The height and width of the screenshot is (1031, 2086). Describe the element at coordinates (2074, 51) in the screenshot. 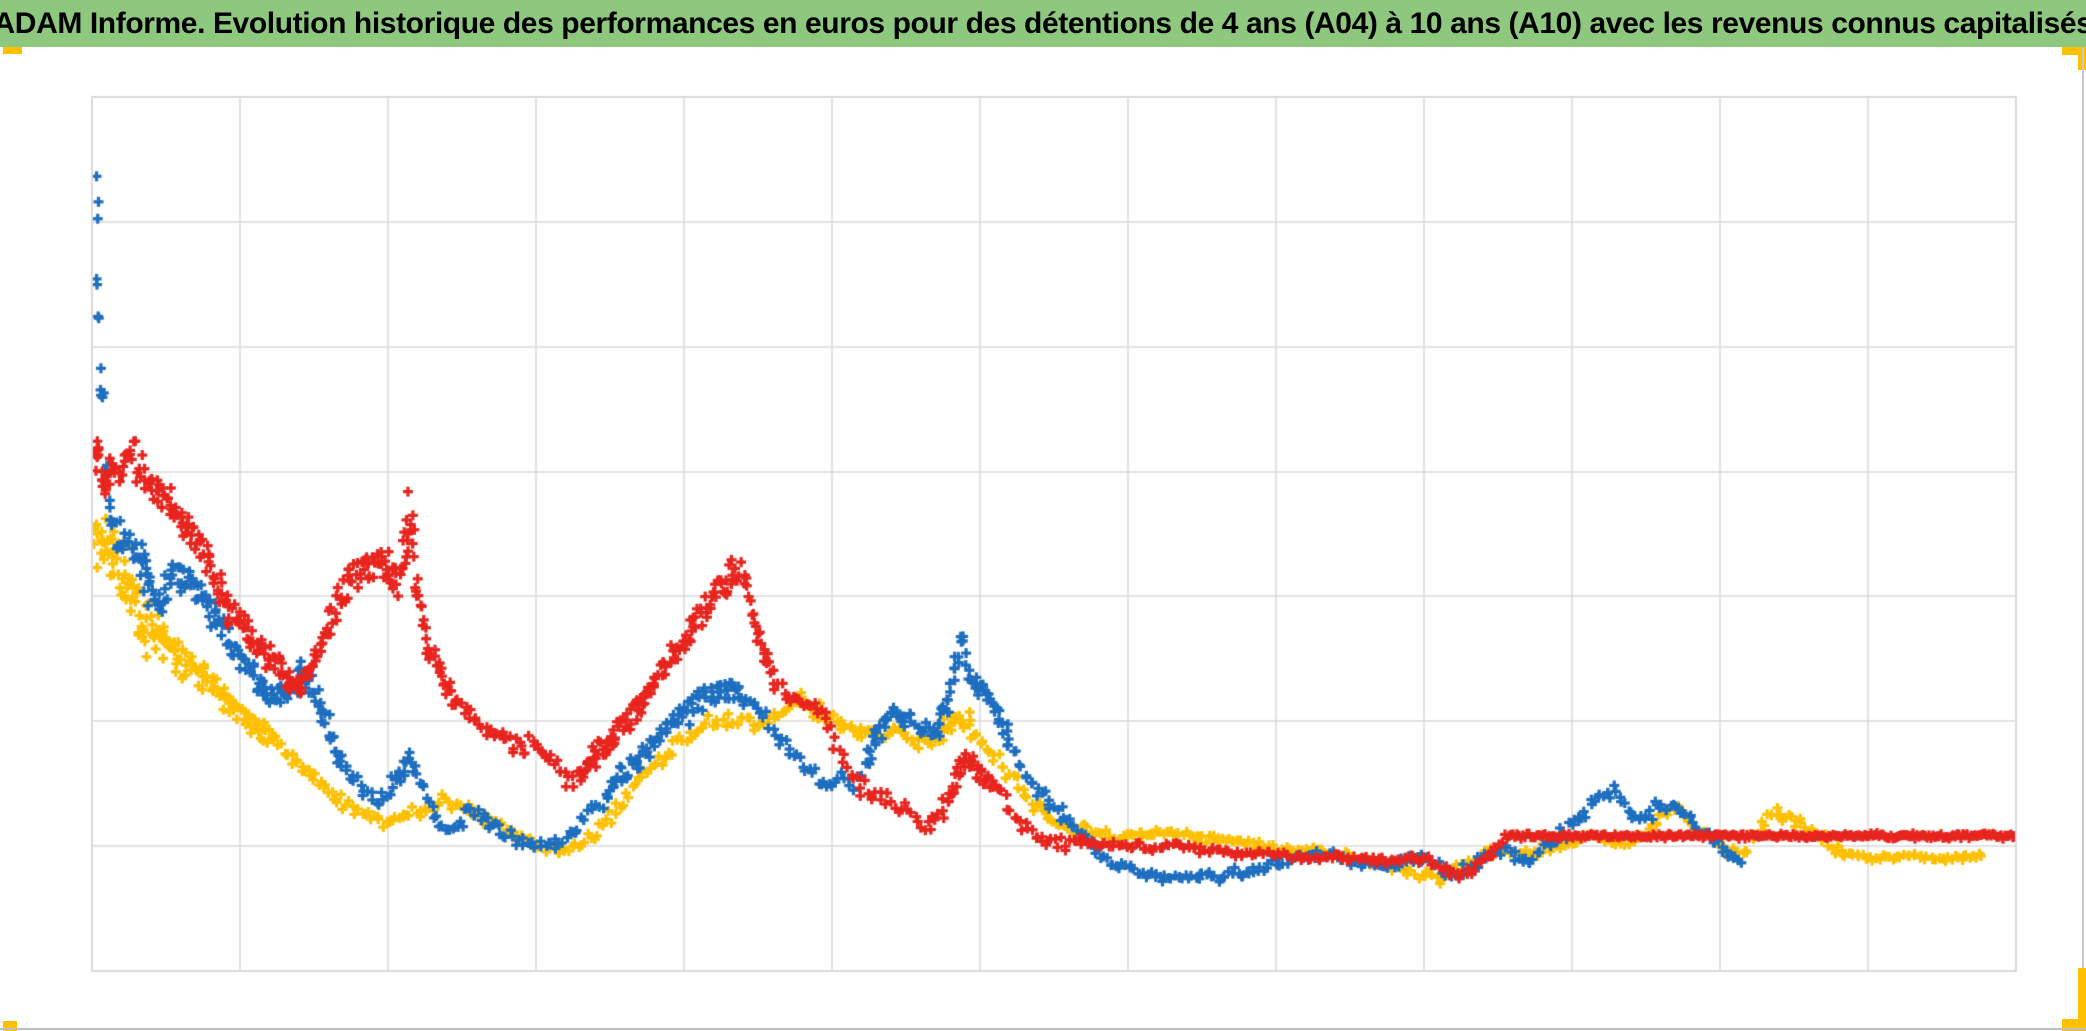

I see `page-break-marker-top-right` at that location.